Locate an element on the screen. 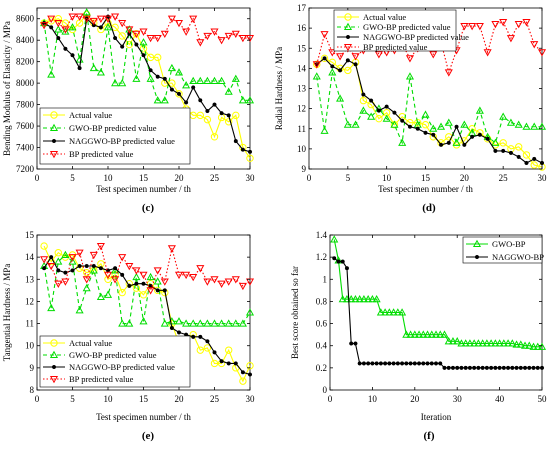 The width and height of the screenshot is (550, 449). x-tick-label: 40 is located at coordinates (500, 399).